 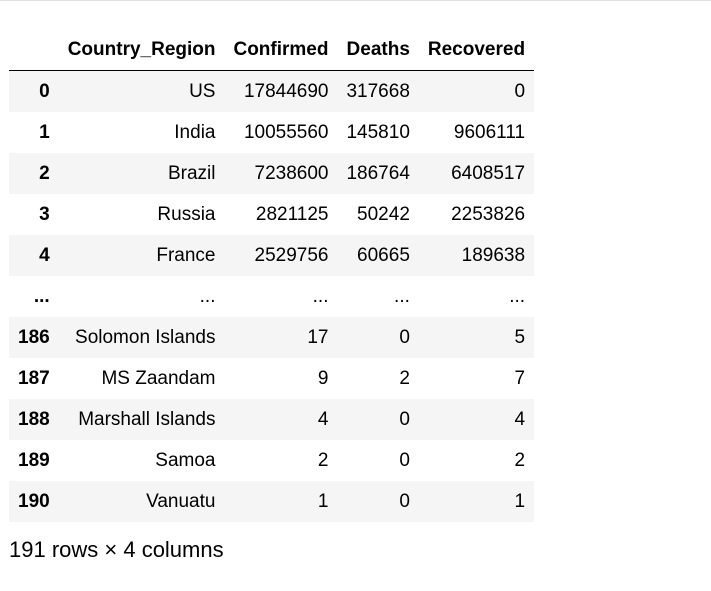 What do you see at coordinates (34, 419) in the screenshot?
I see `row-index: 188` at bounding box center [34, 419].